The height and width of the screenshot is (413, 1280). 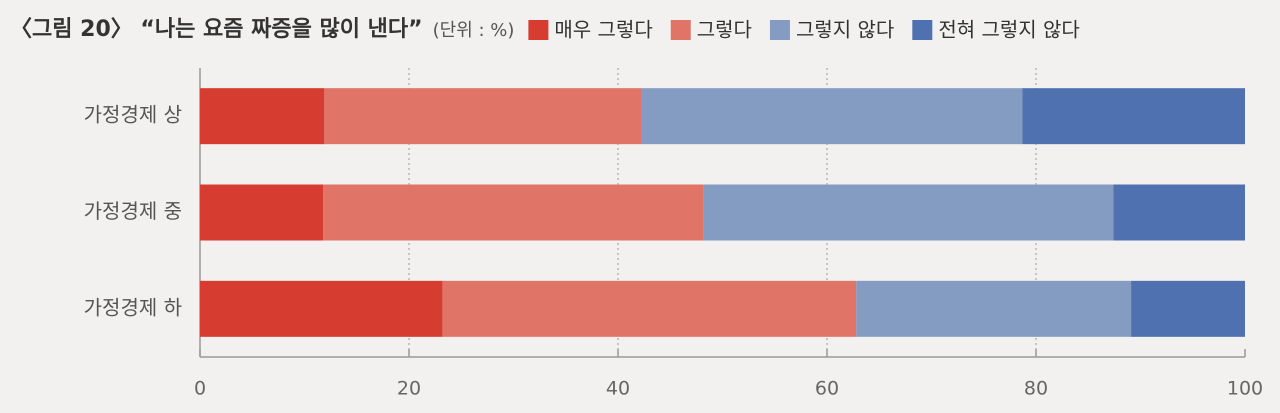 What do you see at coordinates (1036, 389) in the screenshot?
I see `x-tick-label: 80` at bounding box center [1036, 389].